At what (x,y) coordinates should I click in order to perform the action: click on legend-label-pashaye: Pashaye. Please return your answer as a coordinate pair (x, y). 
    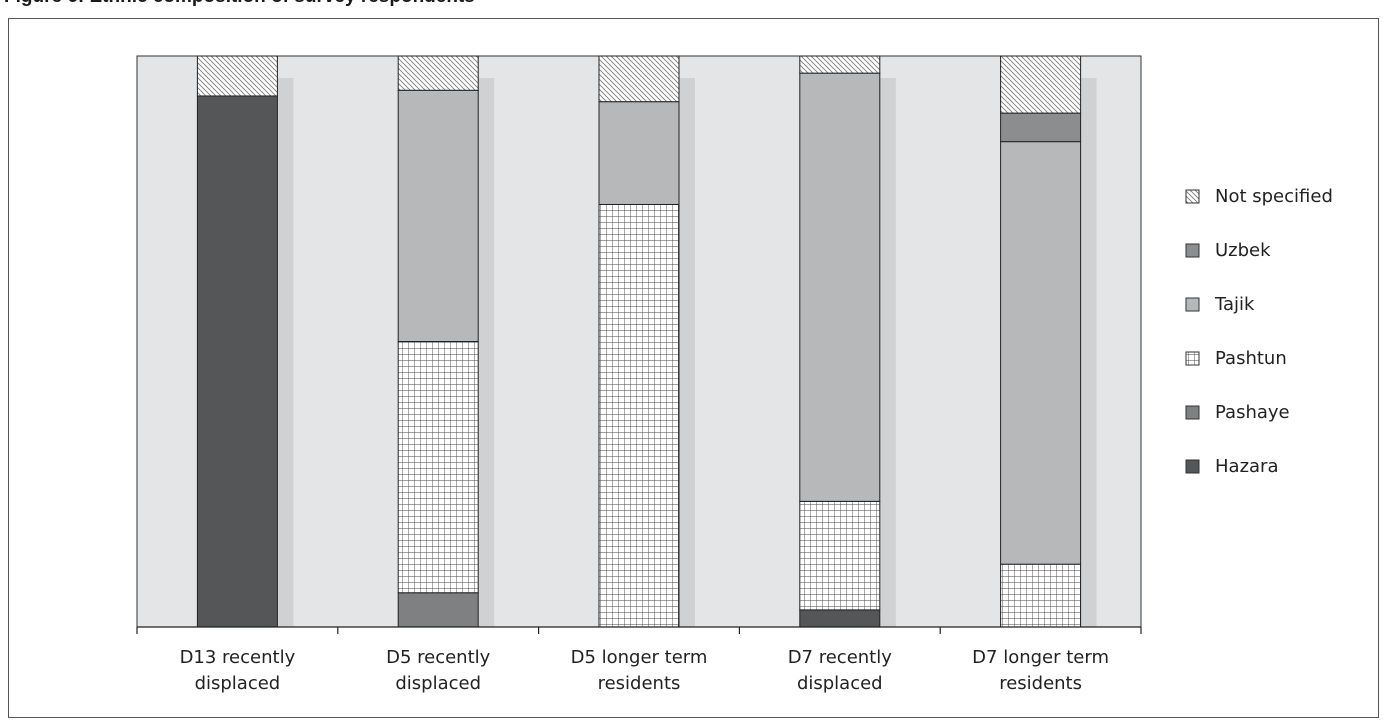
    Looking at the image, I should click on (1252, 412).